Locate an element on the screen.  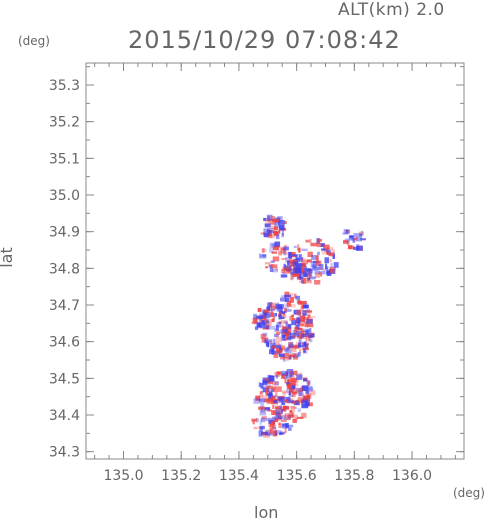
altitude-label: ALT(km) 2.0 is located at coordinates (391, 10).